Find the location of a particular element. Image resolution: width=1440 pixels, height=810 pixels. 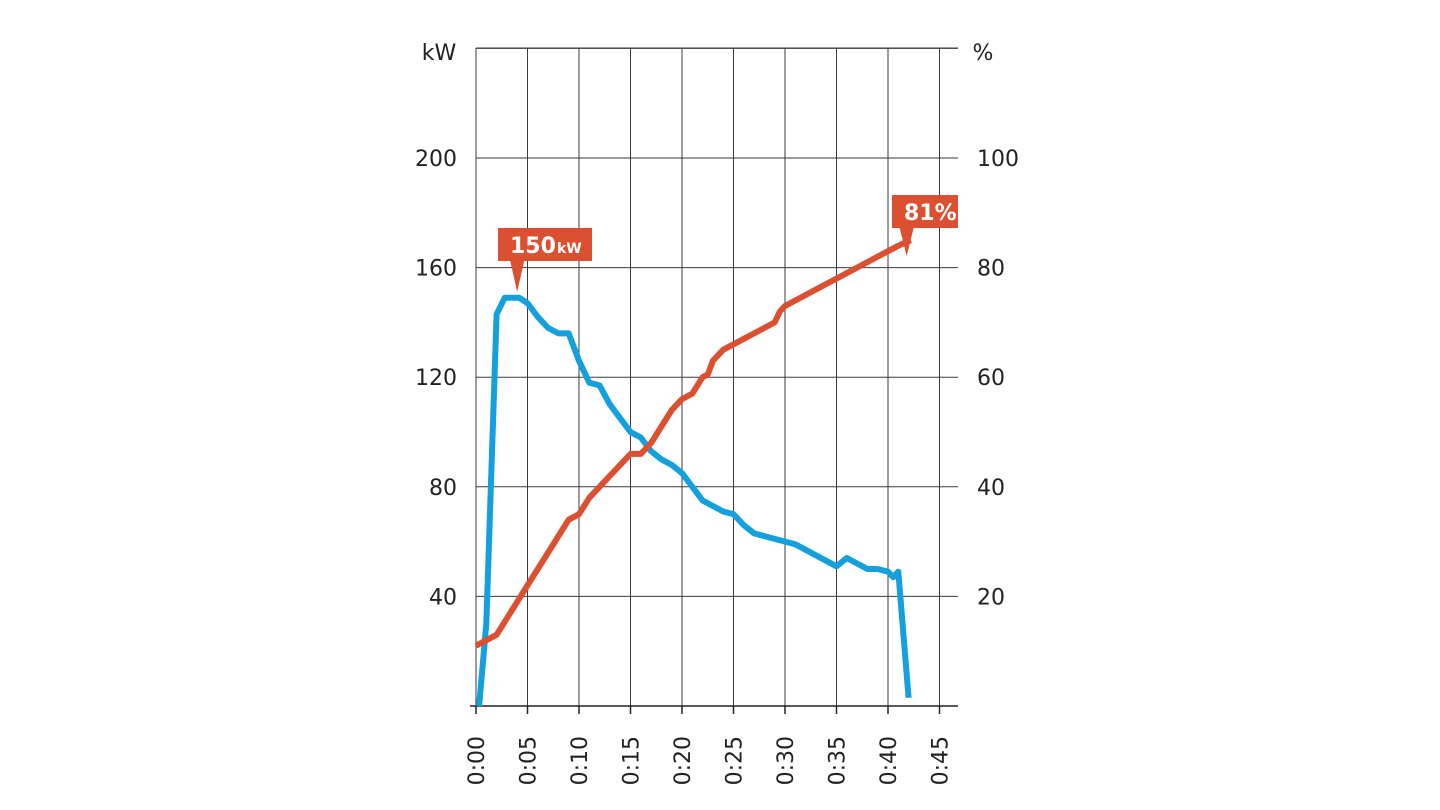

soc-end-callout-label: 81% is located at coordinates (930, 213).